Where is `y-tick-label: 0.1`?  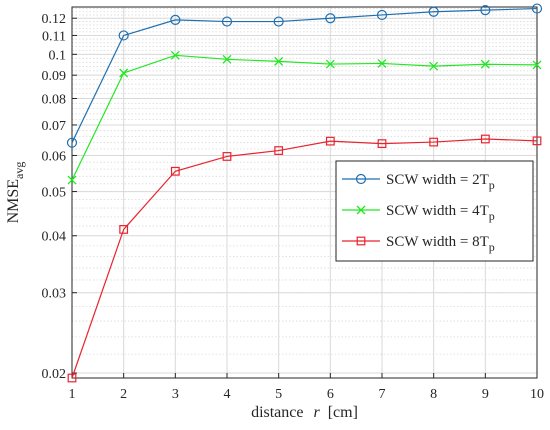
y-tick-label: 0.1 is located at coordinates (58, 55).